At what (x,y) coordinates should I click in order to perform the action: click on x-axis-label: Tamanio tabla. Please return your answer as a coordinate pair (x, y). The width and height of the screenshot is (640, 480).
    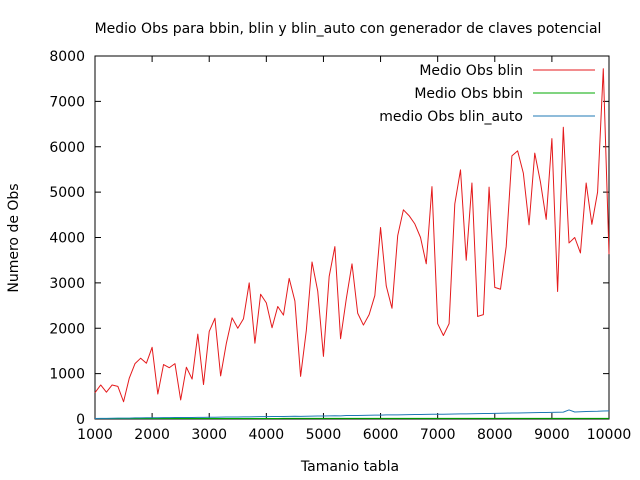
    Looking at the image, I should click on (349, 467).